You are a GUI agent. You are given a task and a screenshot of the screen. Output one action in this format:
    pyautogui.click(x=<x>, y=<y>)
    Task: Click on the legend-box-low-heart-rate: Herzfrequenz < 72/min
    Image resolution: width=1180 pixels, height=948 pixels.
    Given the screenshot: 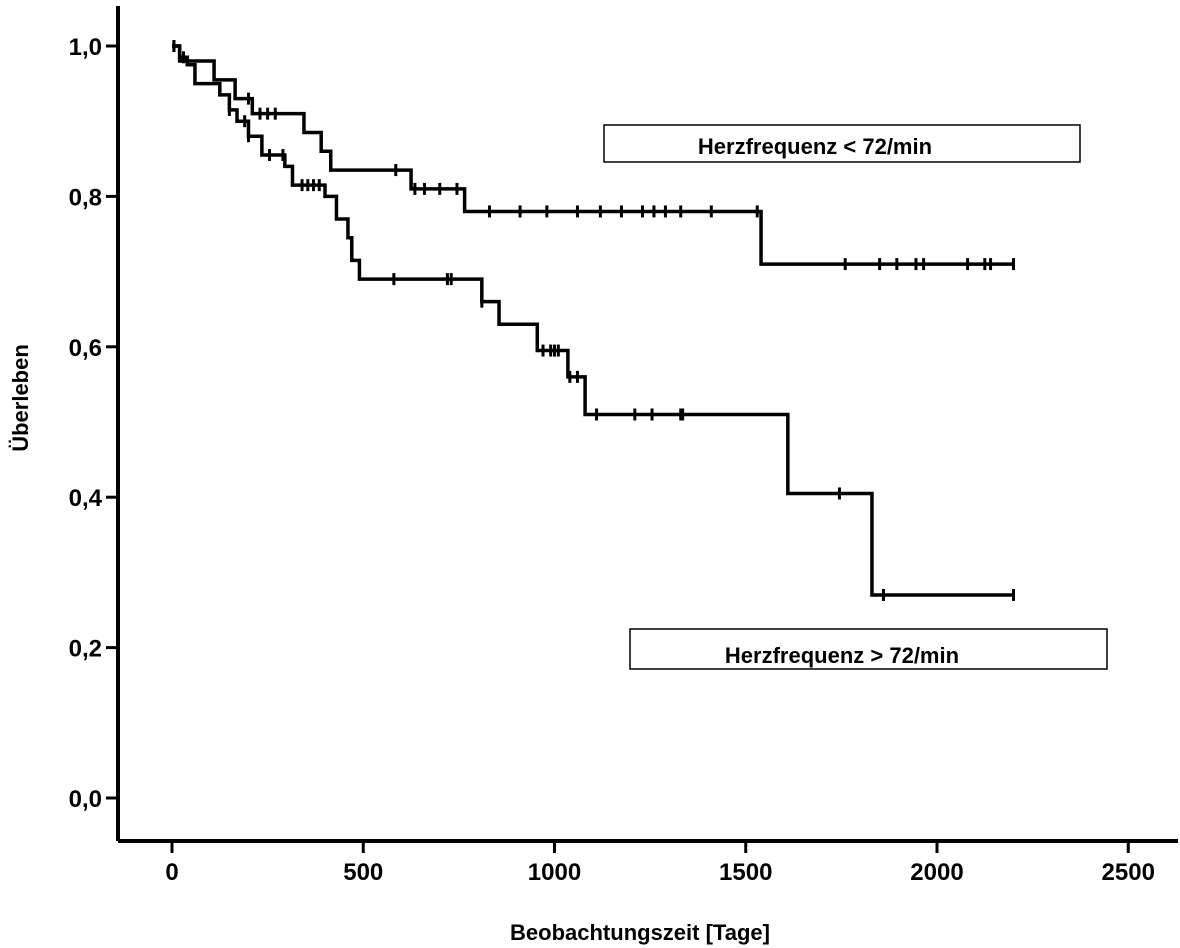 What is the action you would take?
    pyautogui.click(x=842, y=143)
    